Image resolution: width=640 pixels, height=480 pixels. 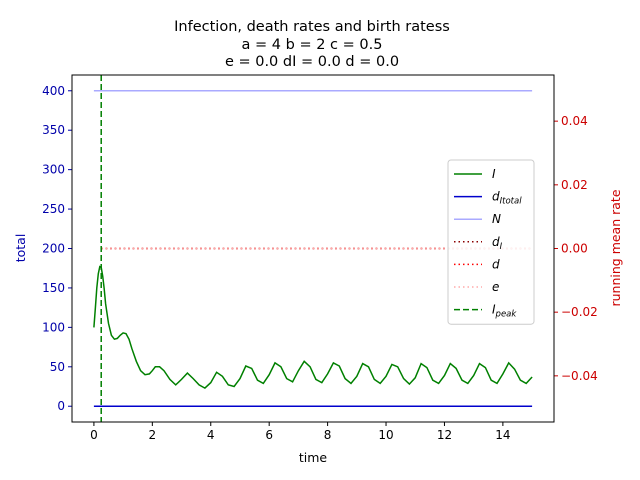 I want to click on legend-label: dI, so click(x=497, y=243).